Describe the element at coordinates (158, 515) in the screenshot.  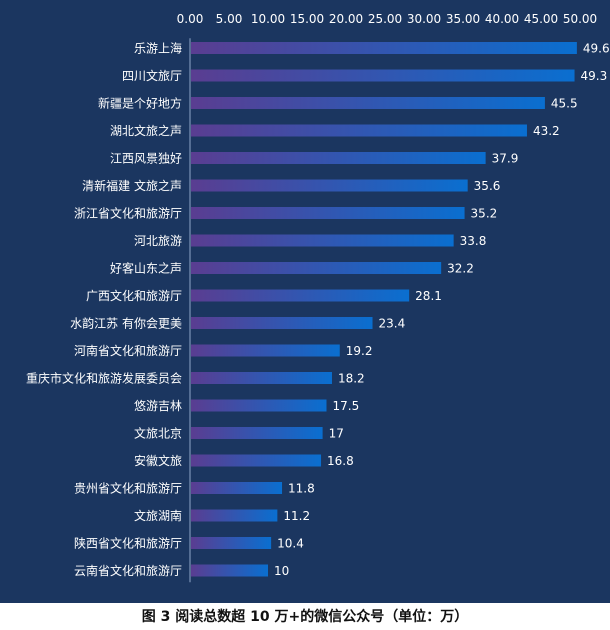
I see `category-label: 文旅湖南` at that location.